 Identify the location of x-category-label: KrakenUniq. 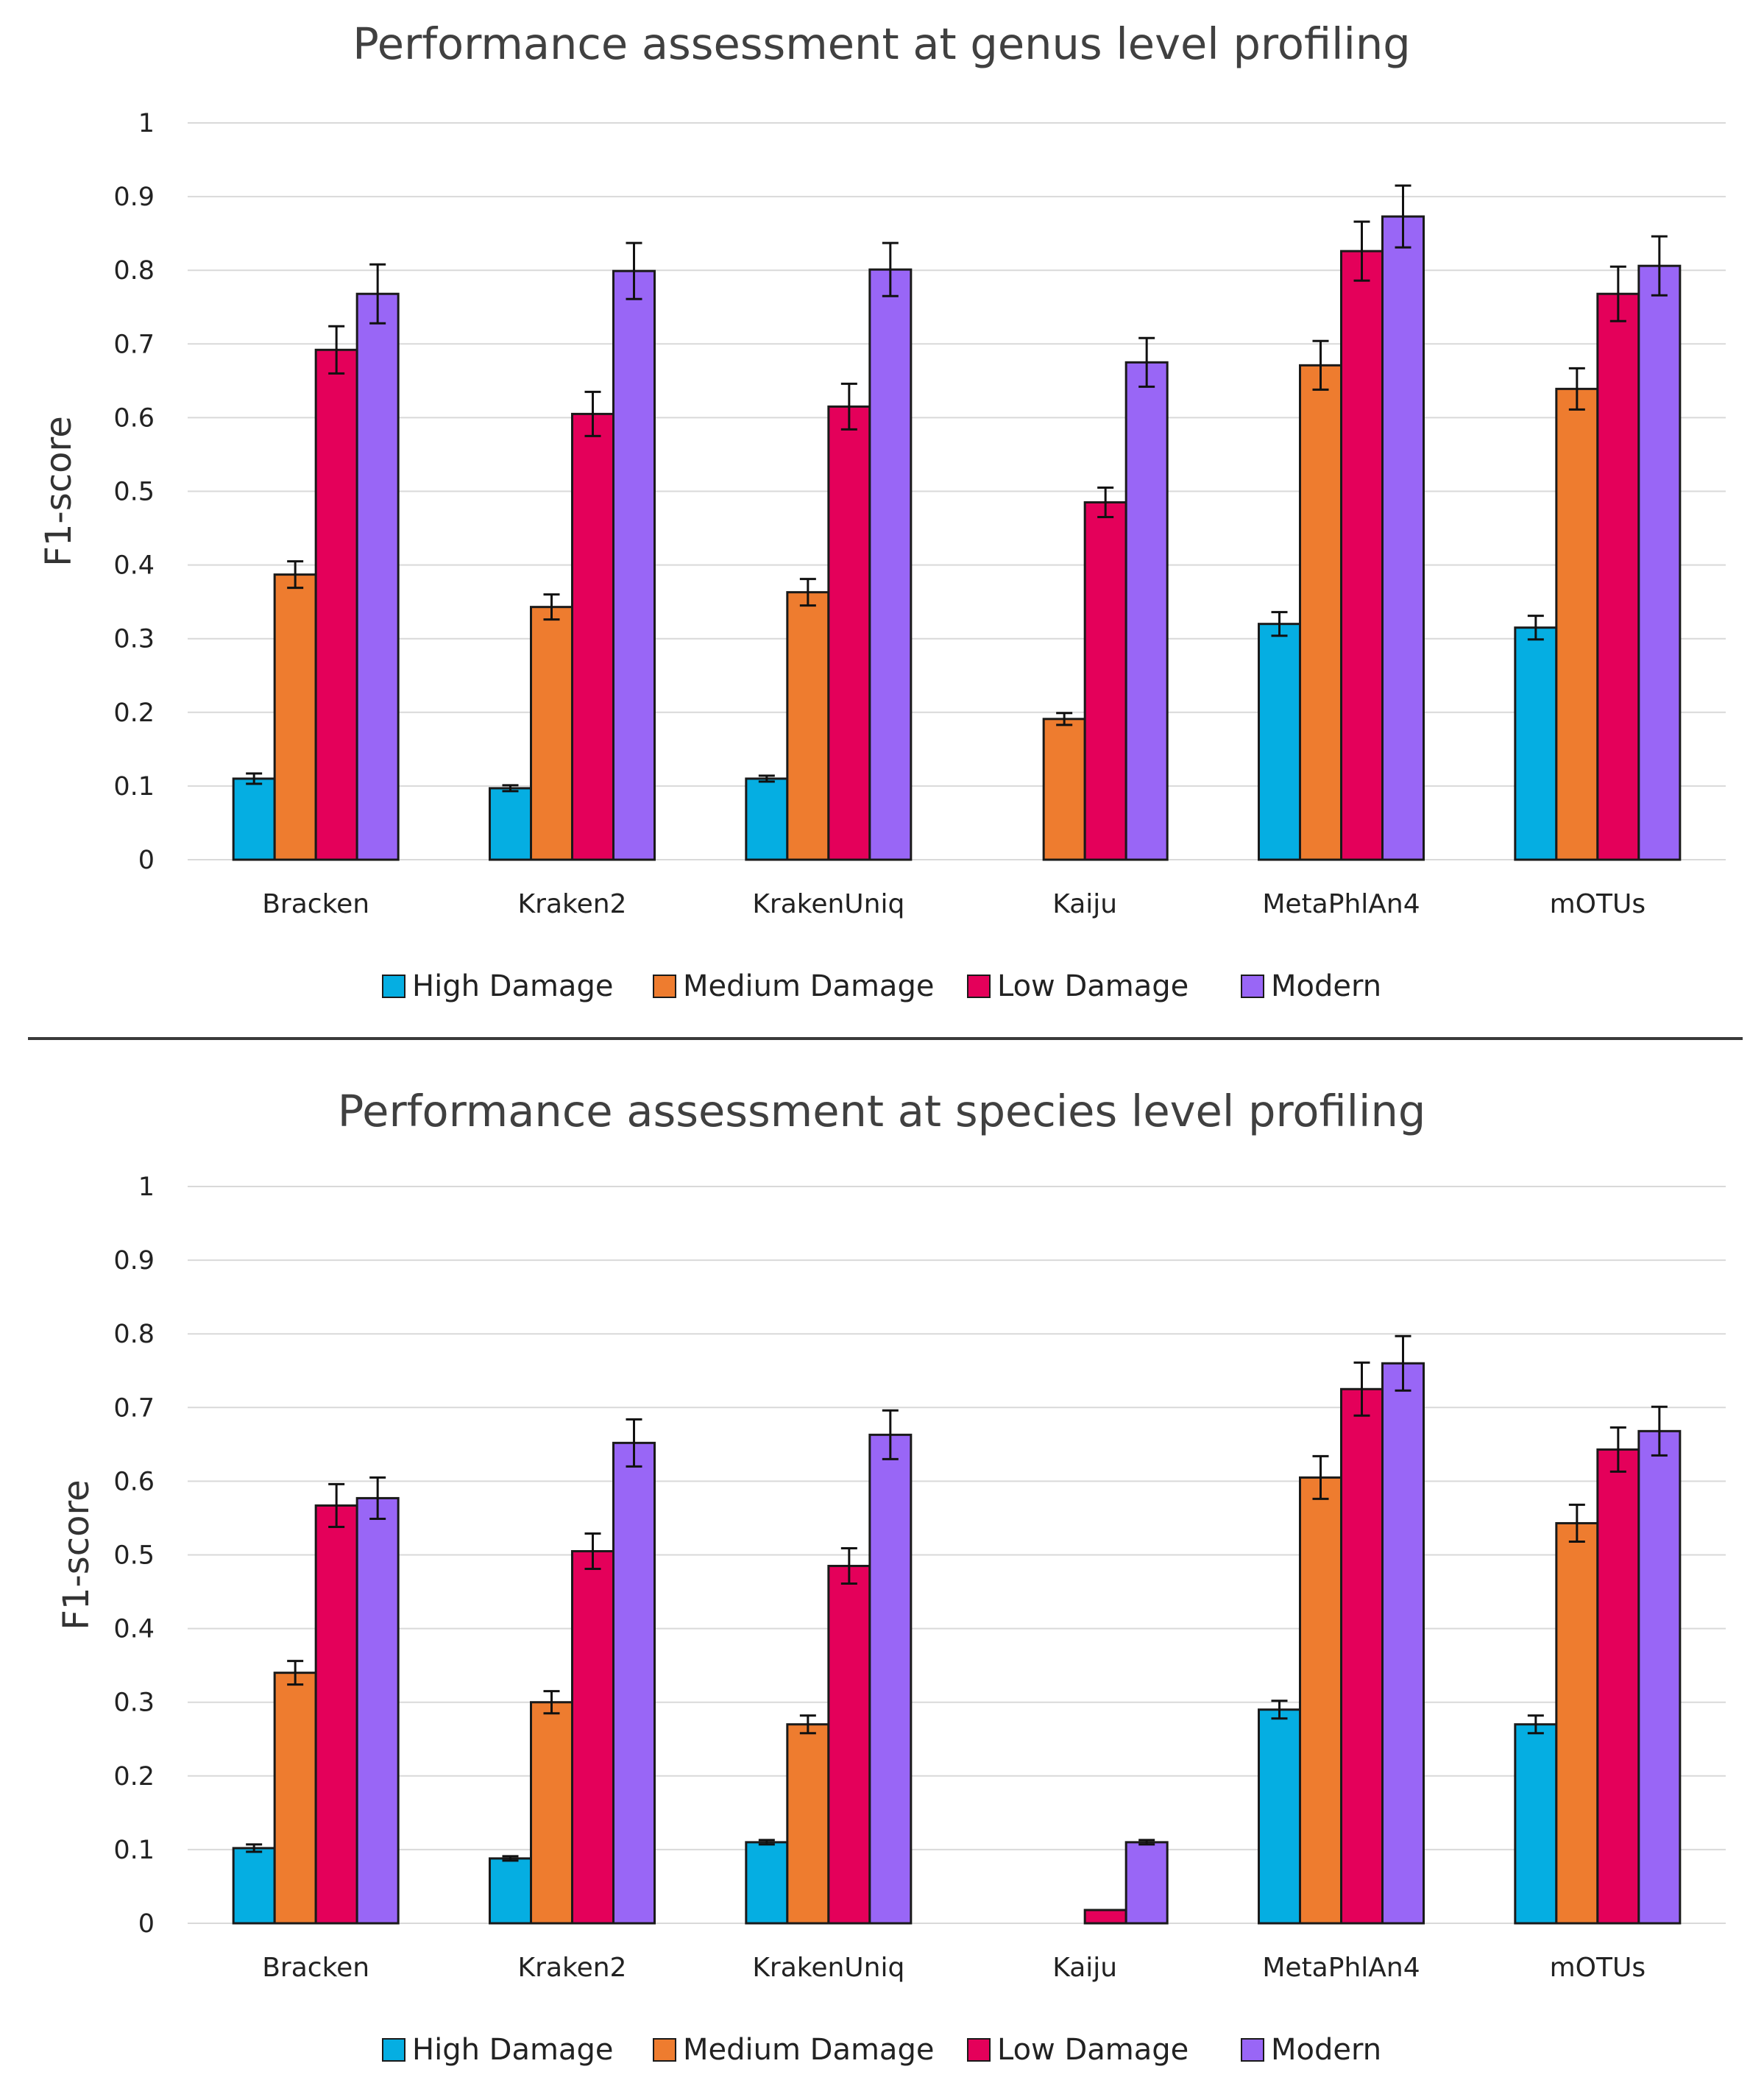
(828, 1968).